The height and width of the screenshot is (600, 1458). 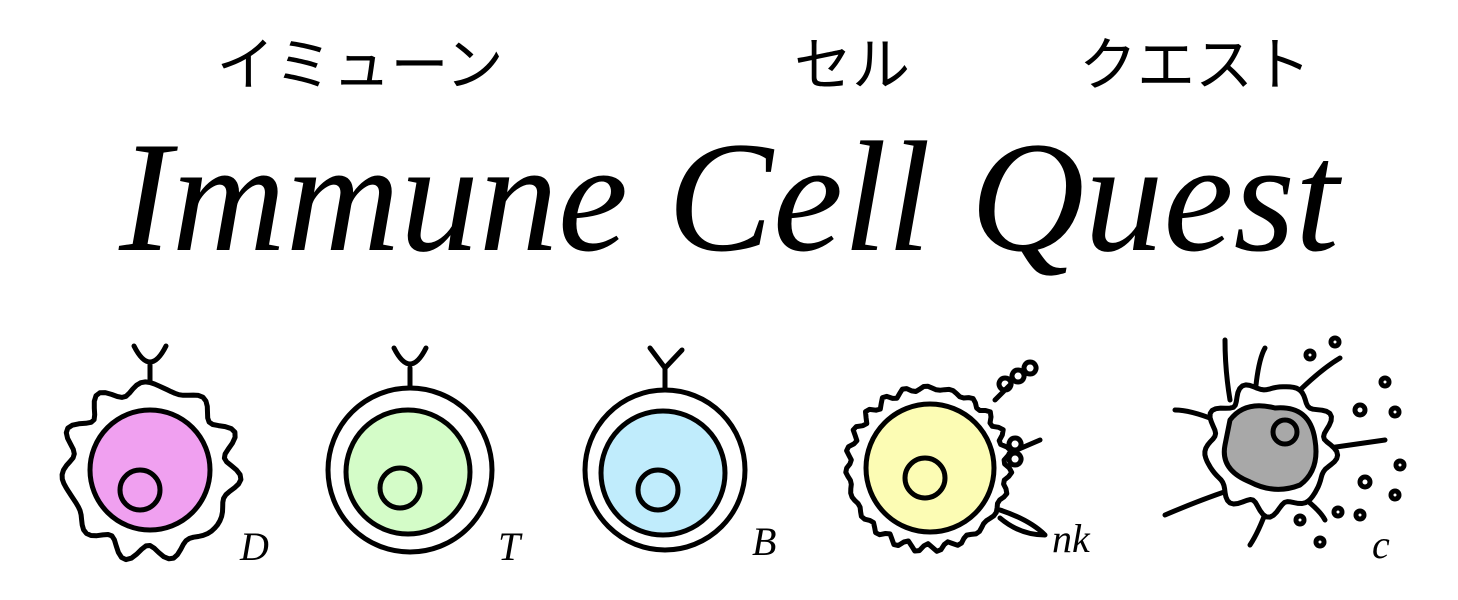 What do you see at coordinates (359, 65) in the screenshot?
I see `katakana-immune: イミューン` at bounding box center [359, 65].